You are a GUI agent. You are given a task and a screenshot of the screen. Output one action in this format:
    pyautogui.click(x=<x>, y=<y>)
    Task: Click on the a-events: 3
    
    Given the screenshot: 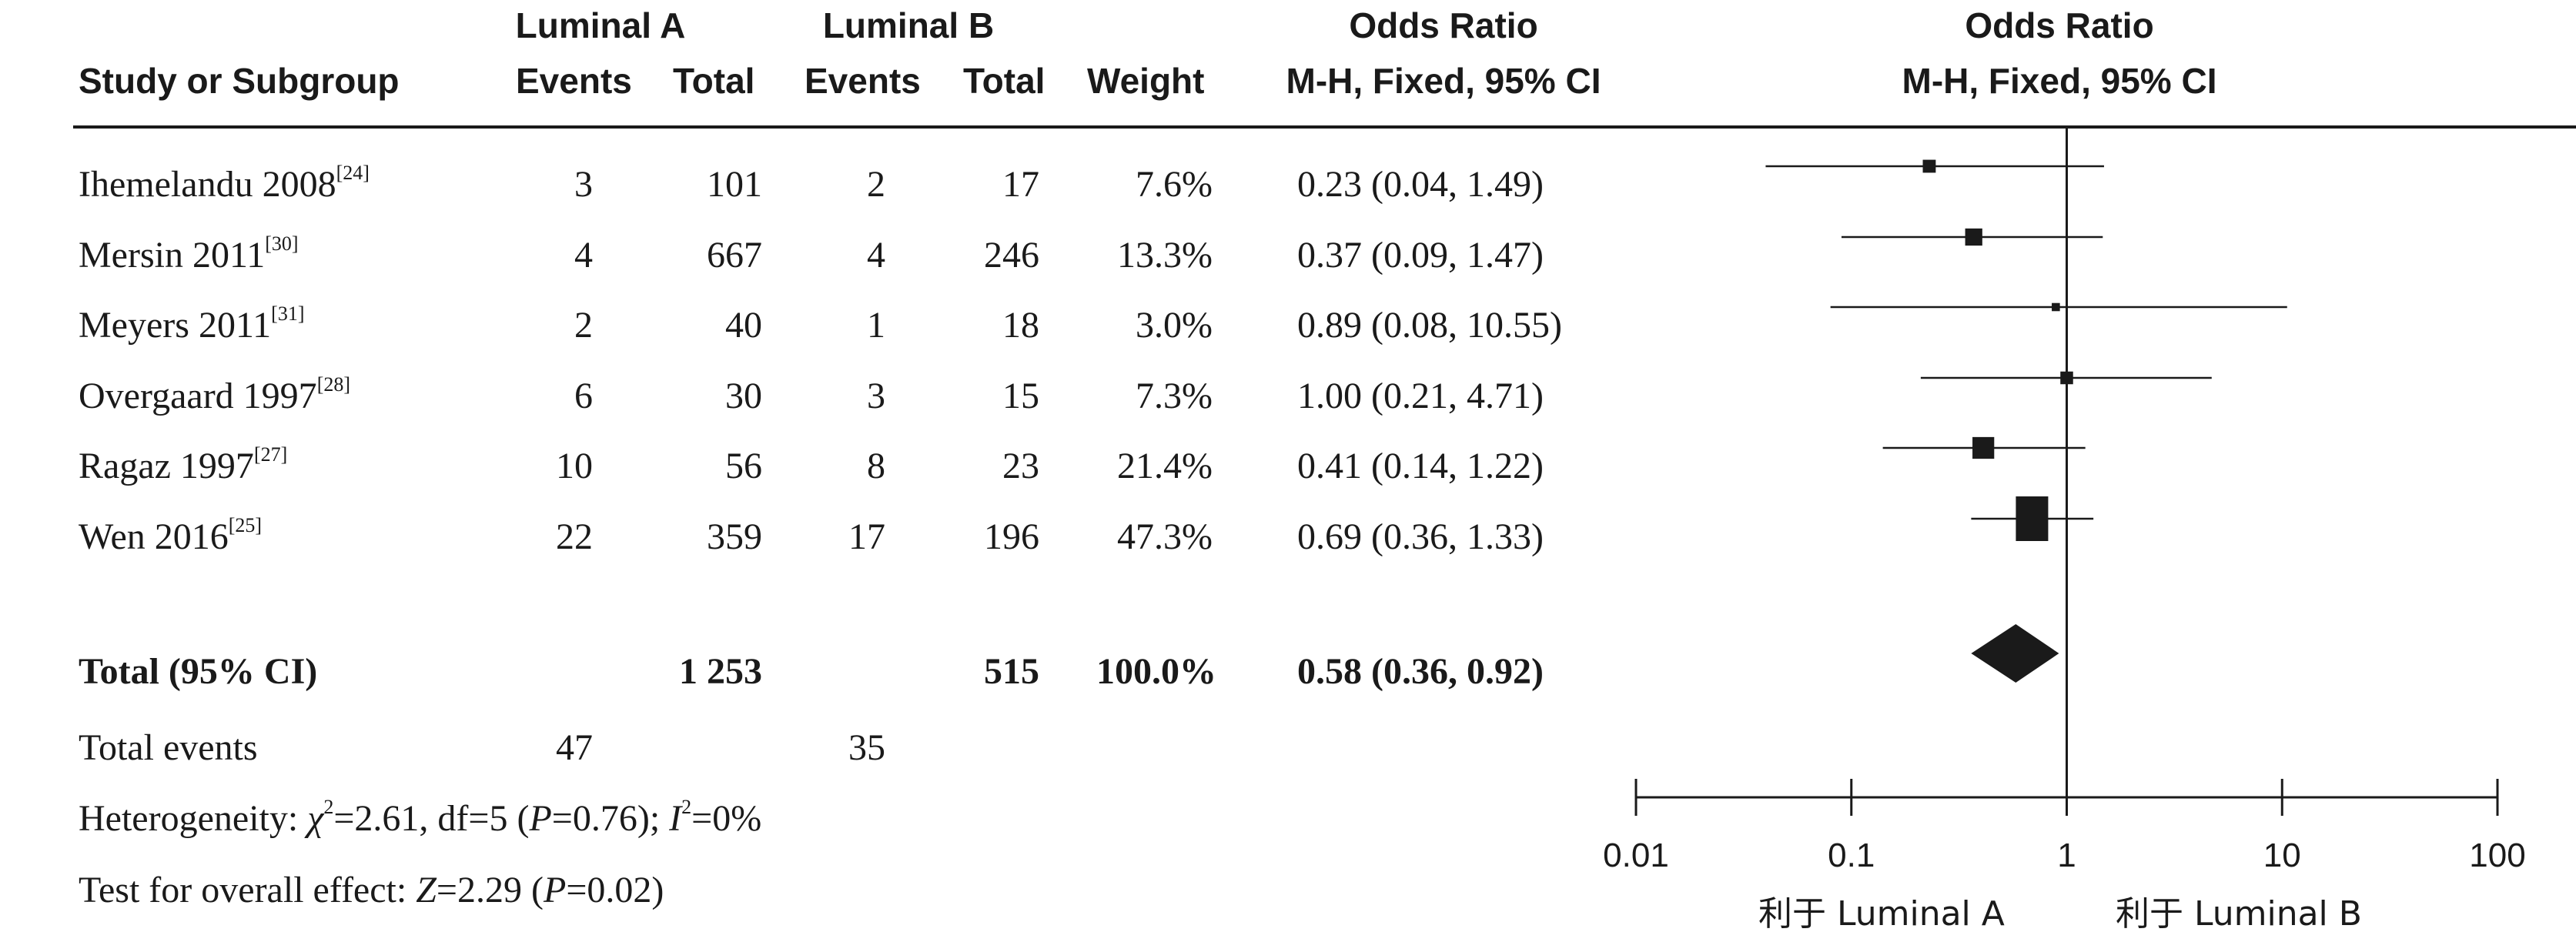 What is the action you would take?
    pyautogui.click(x=583, y=184)
    